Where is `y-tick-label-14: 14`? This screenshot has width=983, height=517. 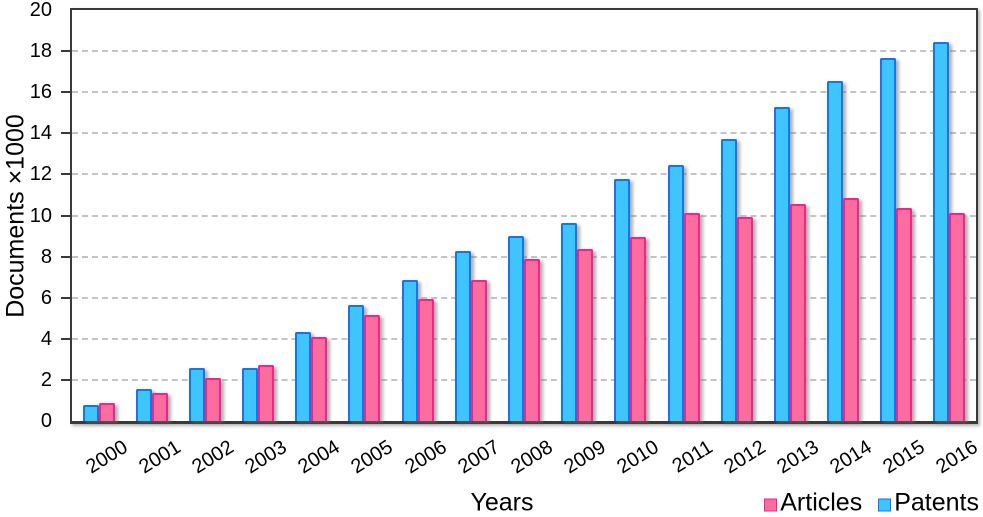 y-tick-label-14: 14 is located at coordinates (40, 133).